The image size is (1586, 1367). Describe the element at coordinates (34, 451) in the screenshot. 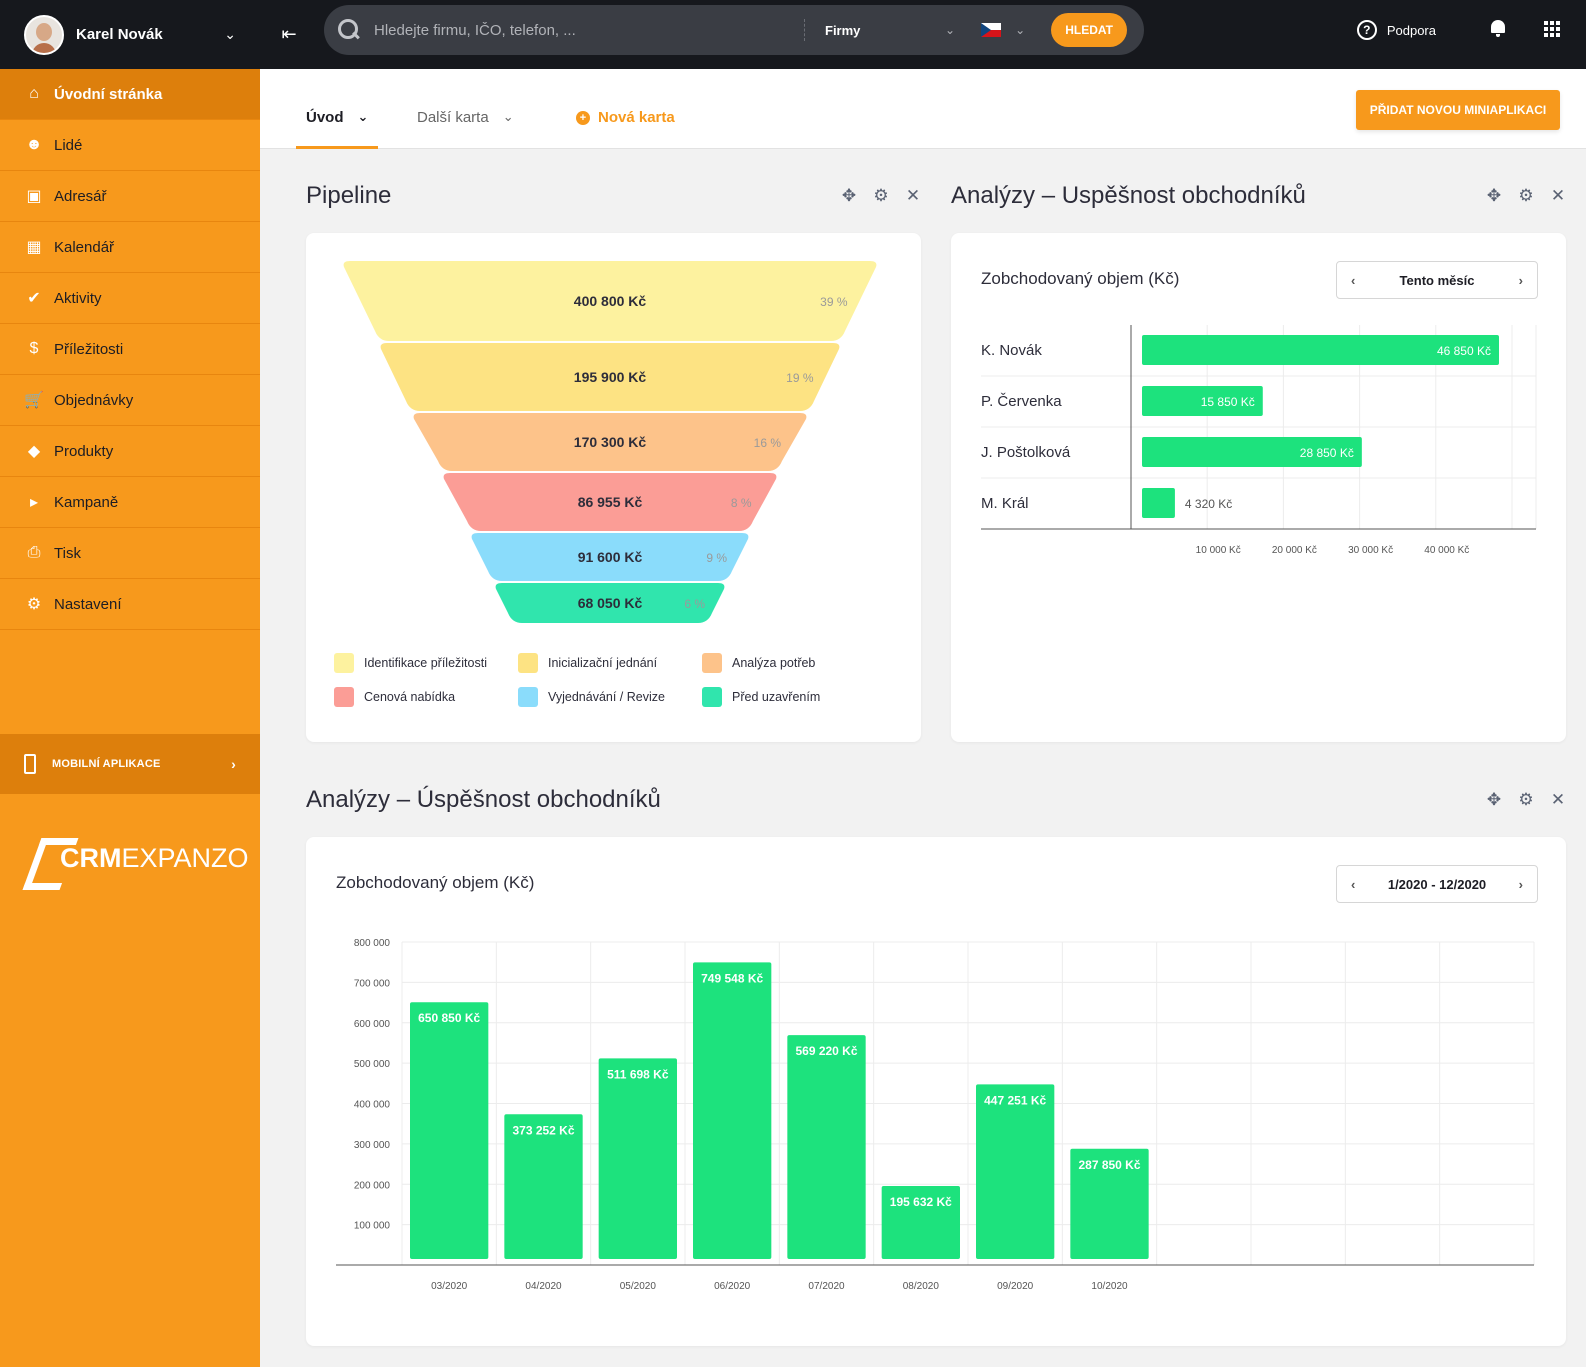

I see `diamond-icon: ◆` at that location.